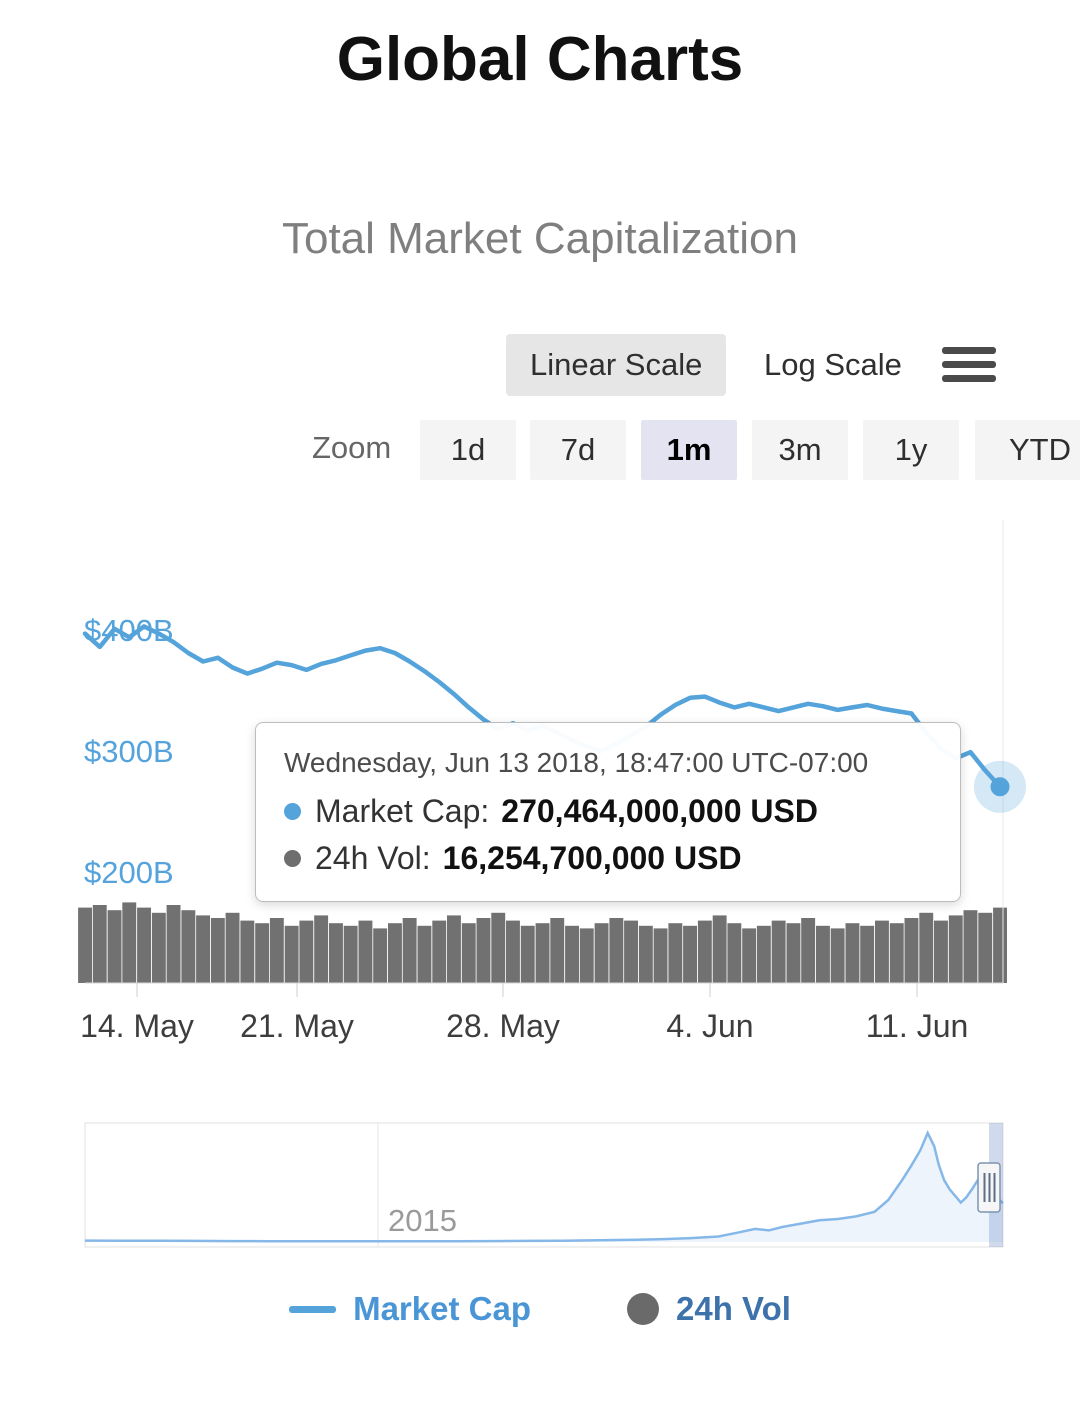  Describe the element at coordinates (468, 450) in the screenshot. I see `zoom-button-1d: 1d` at that location.